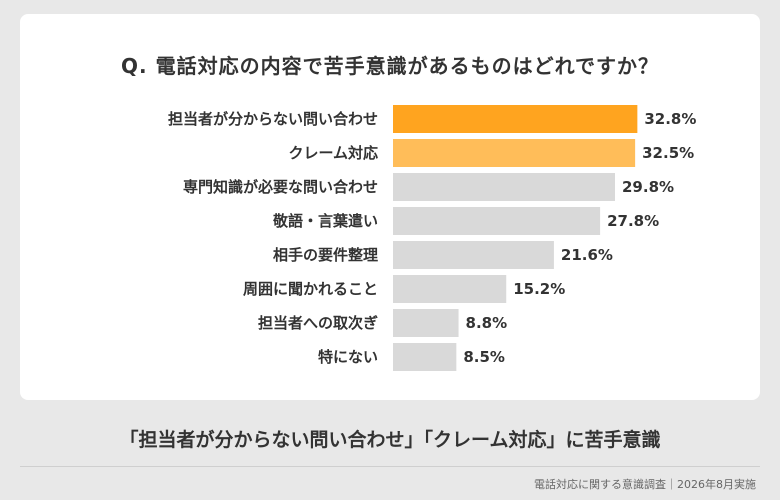 The height and width of the screenshot is (500, 780). Describe the element at coordinates (390, 66) in the screenshot. I see `question-title: Q. 電話対応の内容で苦手意識があるものはどれですか？` at that location.